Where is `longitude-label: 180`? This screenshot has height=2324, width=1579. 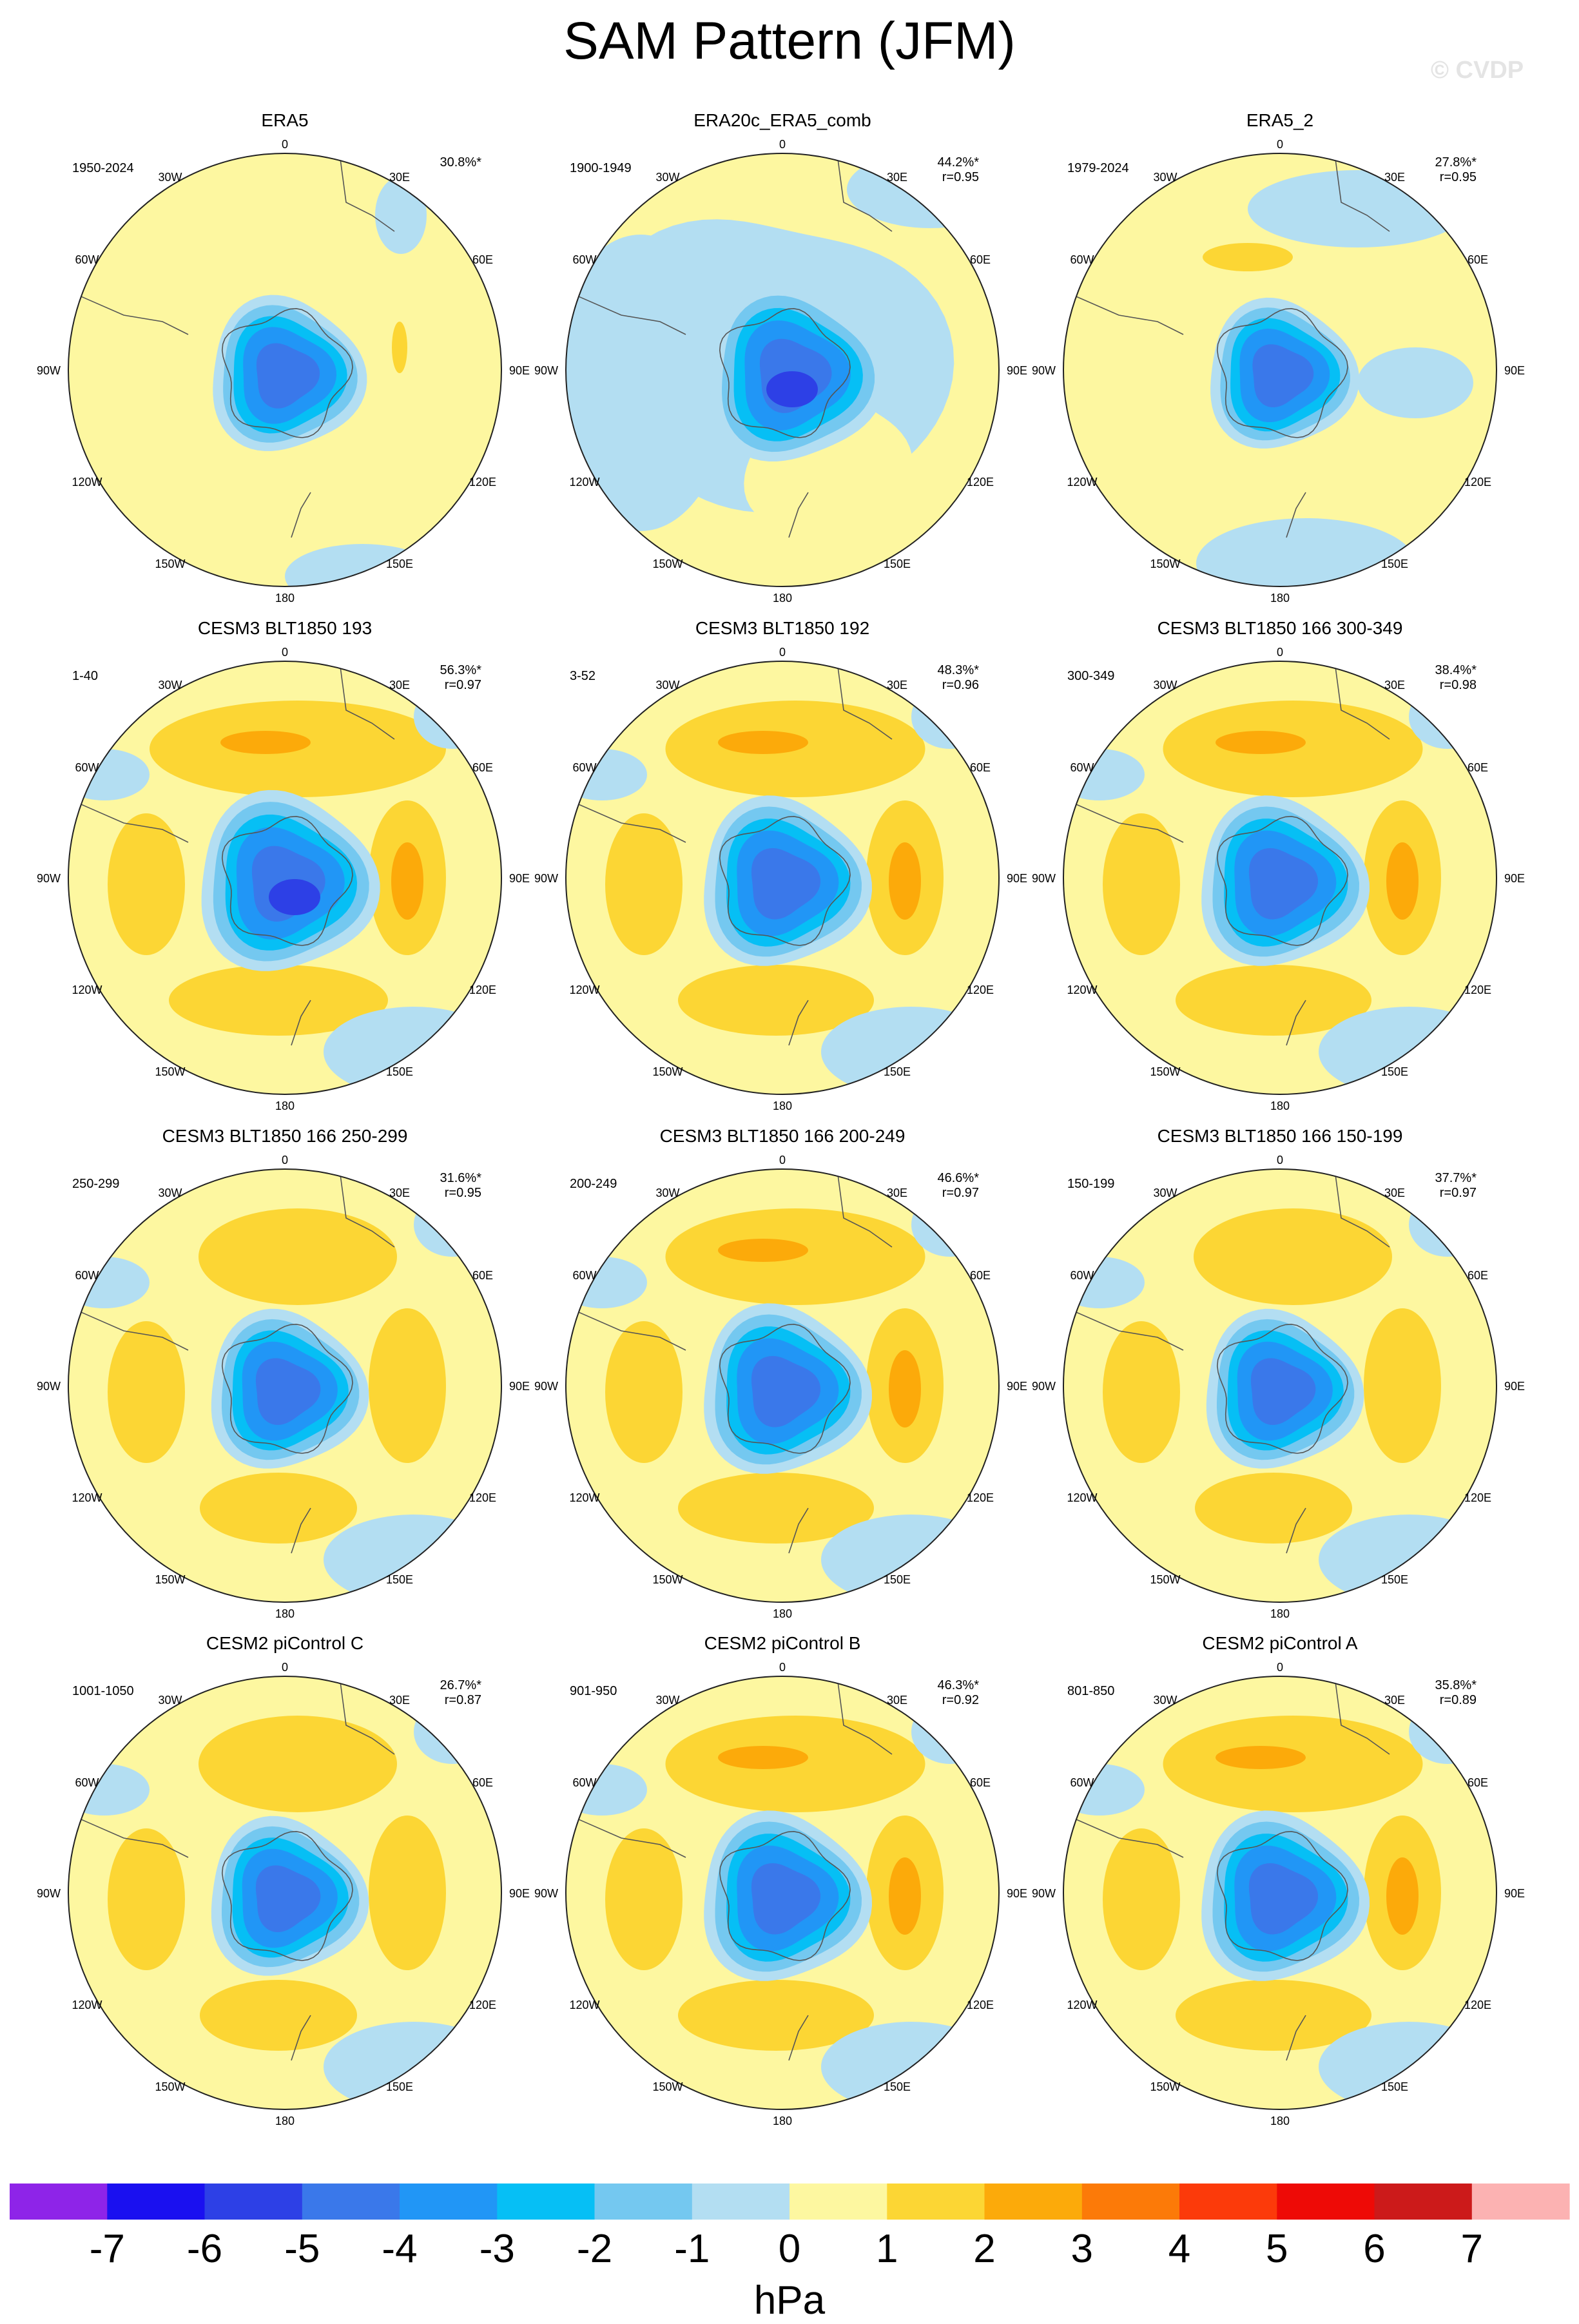 longitude-label: 180 is located at coordinates (782, 2121).